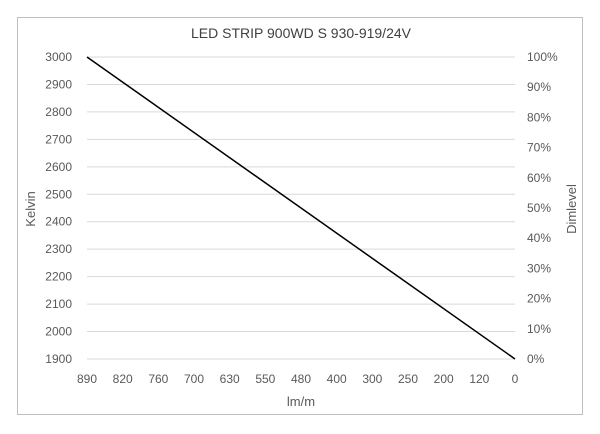 This screenshot has height=434, width=600. What do you see at coordinates (265, 379) in the screenshot?
I see `x-tick-label: 550` at bounding box center [265, 379].